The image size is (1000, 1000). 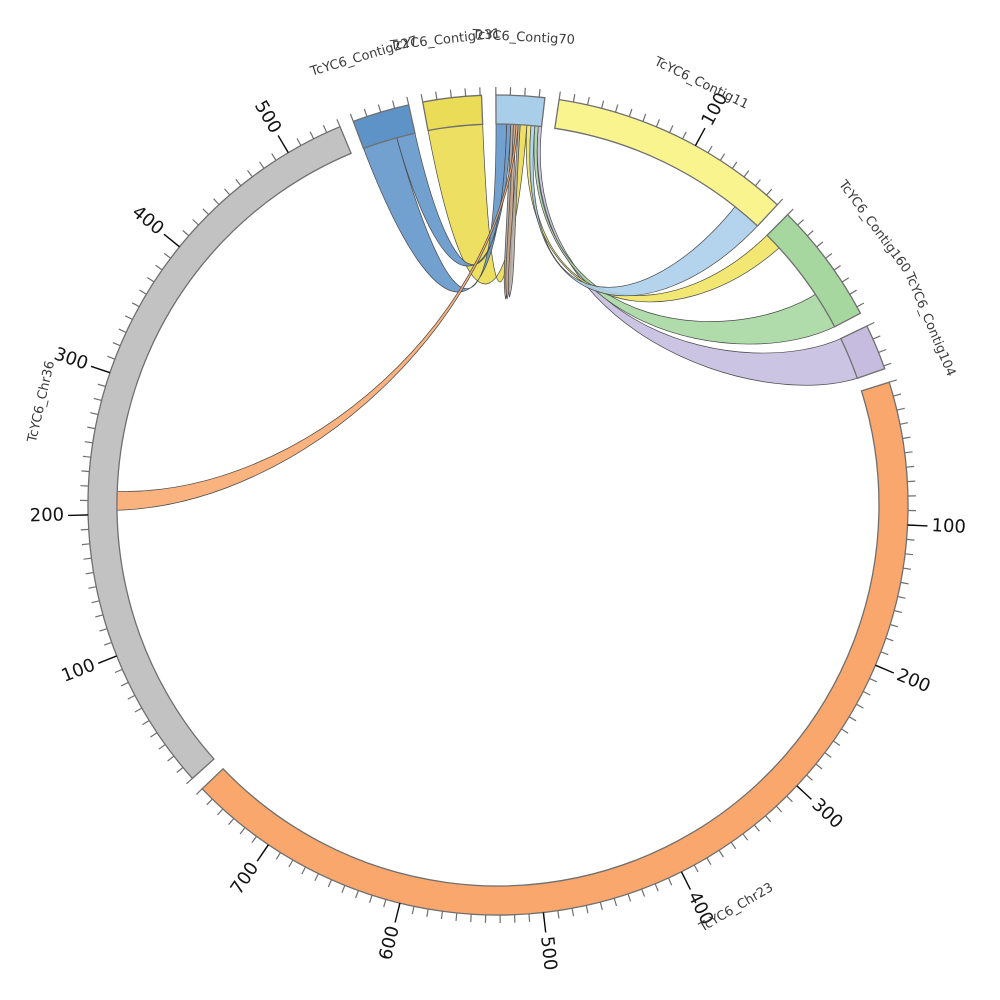 What do you see at coordinates (70, 359) in the screenshot?
I see `tick-label-chr36-300: 300` at bounding box center [70, 359].